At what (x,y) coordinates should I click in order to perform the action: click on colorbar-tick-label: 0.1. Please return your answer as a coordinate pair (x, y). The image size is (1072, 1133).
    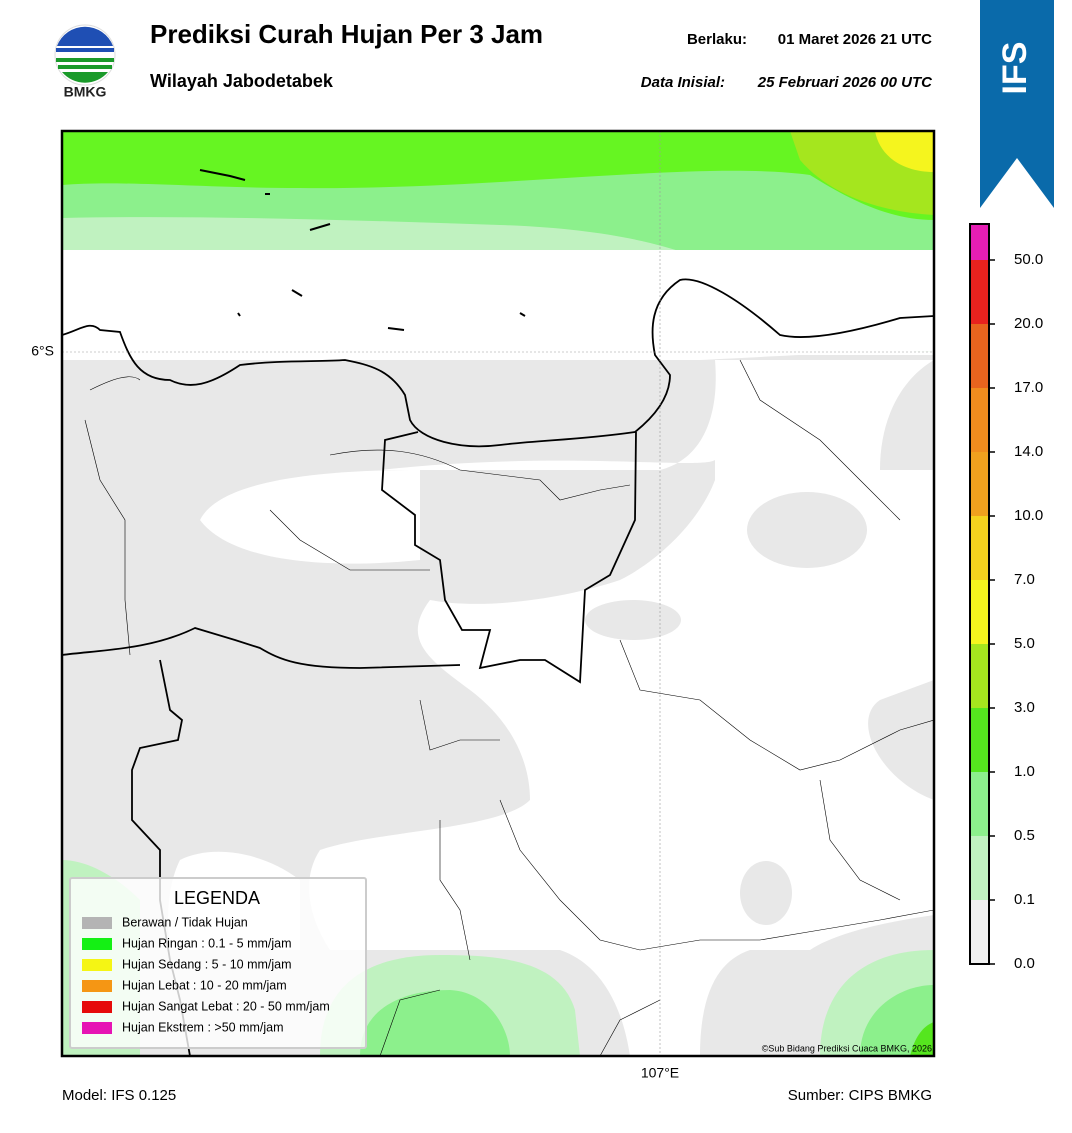
    Looking at the image, I should click on (1024, 899).